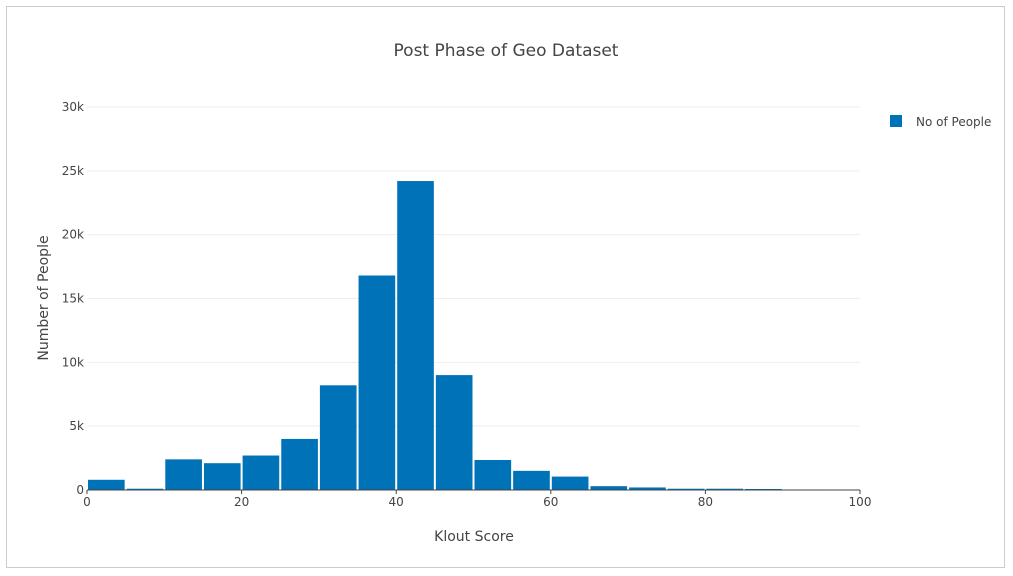 This screenshot has width=1013, height=576. What do you see at coordinates (73, 235) in the screenshot?
I see `y-tick-label: 20k` at bounding box center [73, 235].